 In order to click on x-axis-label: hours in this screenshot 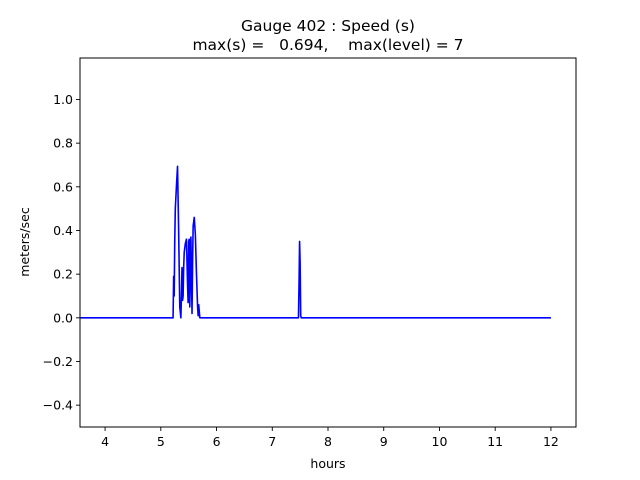, I will do `click(327, 463)`.